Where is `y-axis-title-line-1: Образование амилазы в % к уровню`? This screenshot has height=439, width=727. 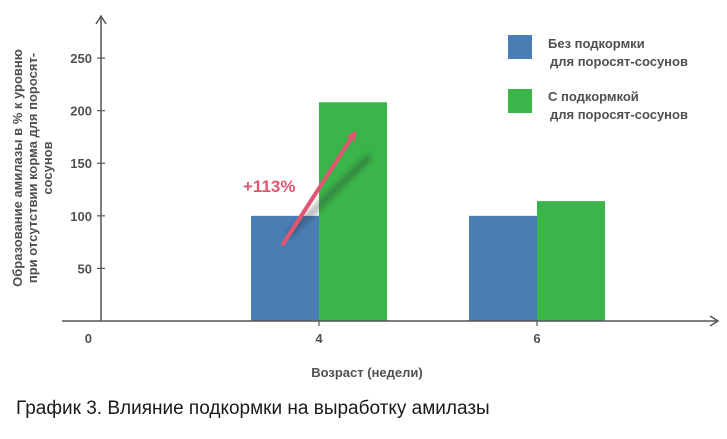
y-axis-title-line-1: Образование амилазы в % к уровню is located at coordinates (17, 168).